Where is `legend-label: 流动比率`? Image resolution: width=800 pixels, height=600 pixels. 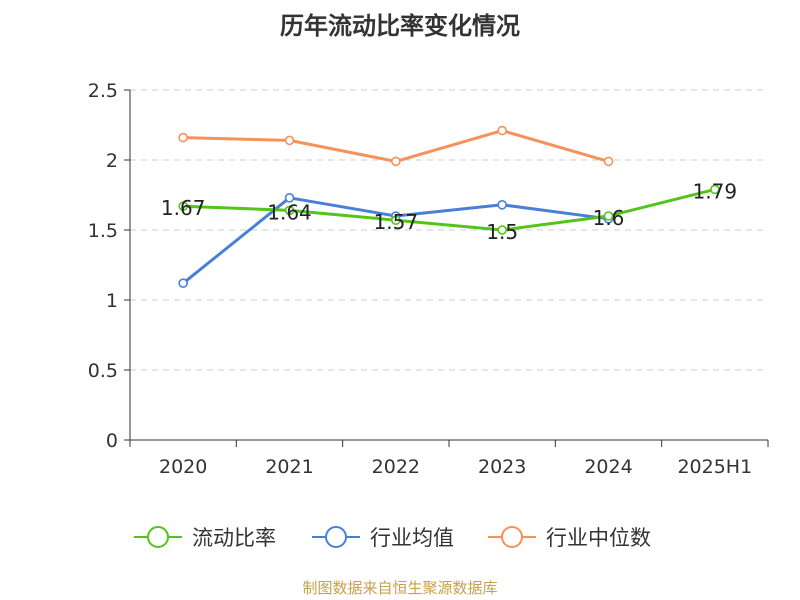 legend-label: 流动比率 is located at coordinates (234, 538).